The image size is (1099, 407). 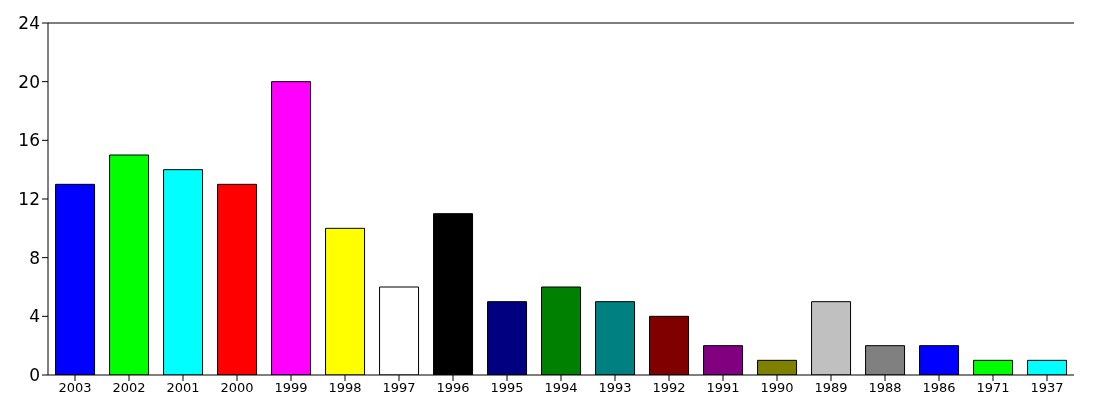 I want to click on x-tick-label: 1995, so click(x=507, y=388).